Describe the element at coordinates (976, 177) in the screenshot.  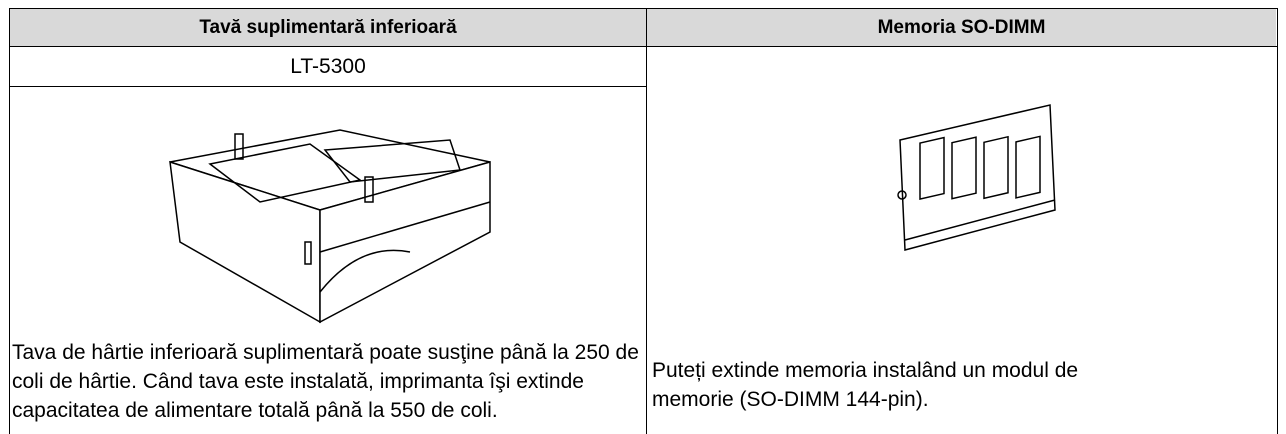
I see `sodimm-illustration` at that location.